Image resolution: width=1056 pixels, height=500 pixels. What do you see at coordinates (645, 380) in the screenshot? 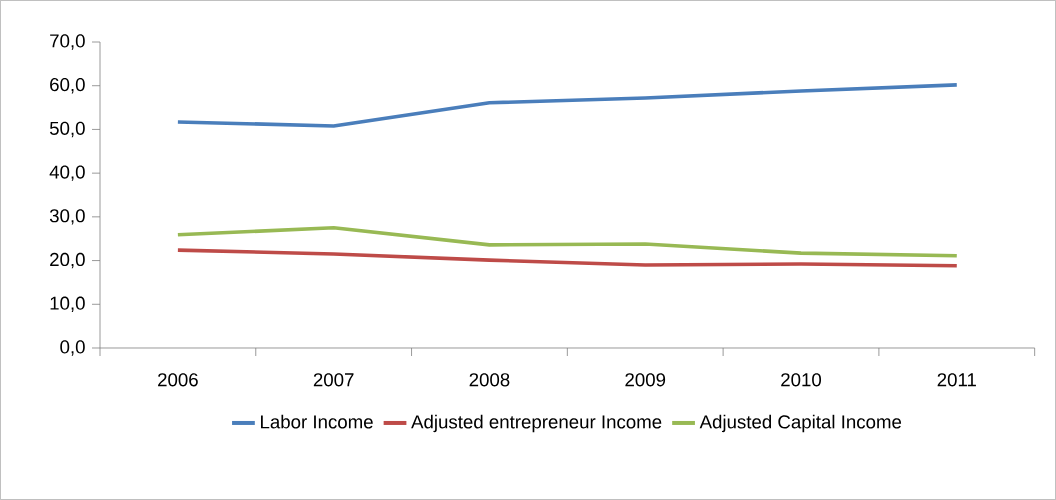
I see `x-tick-label: 2009` at bounding box center [645, 380].